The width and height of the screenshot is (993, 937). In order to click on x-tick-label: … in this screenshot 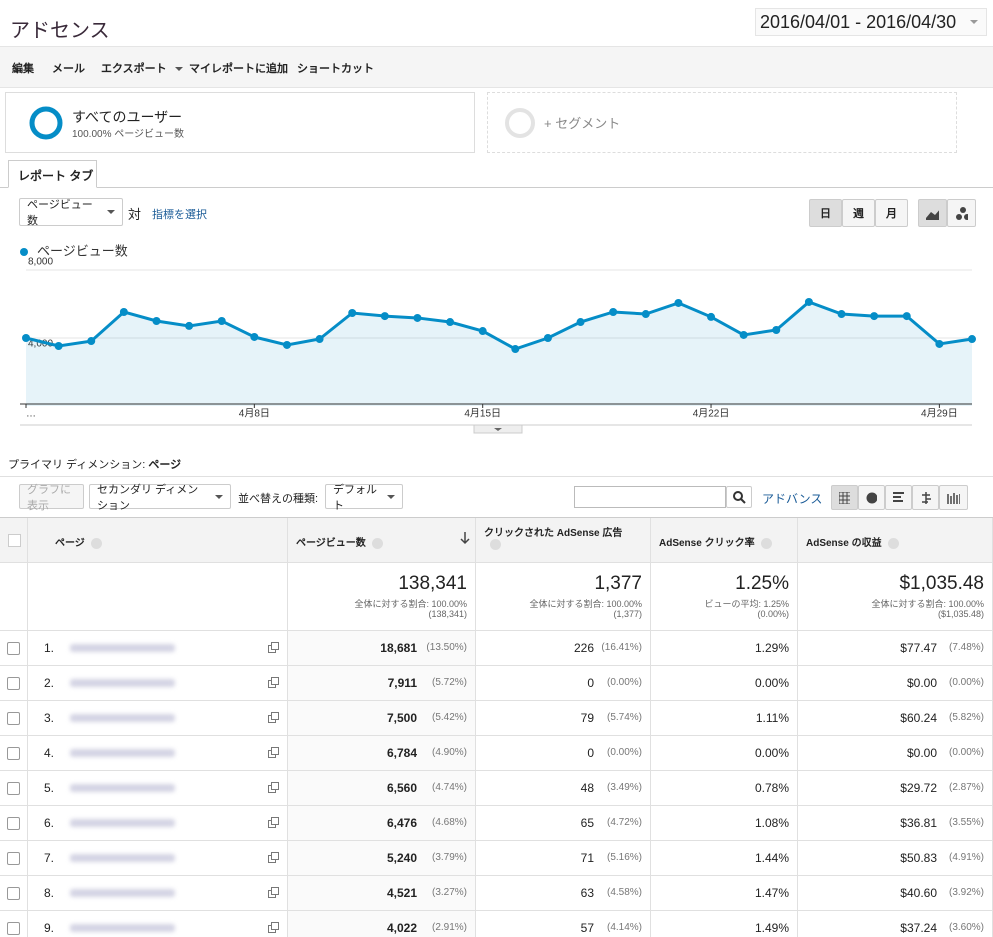, I will do `click(31, 414)`.